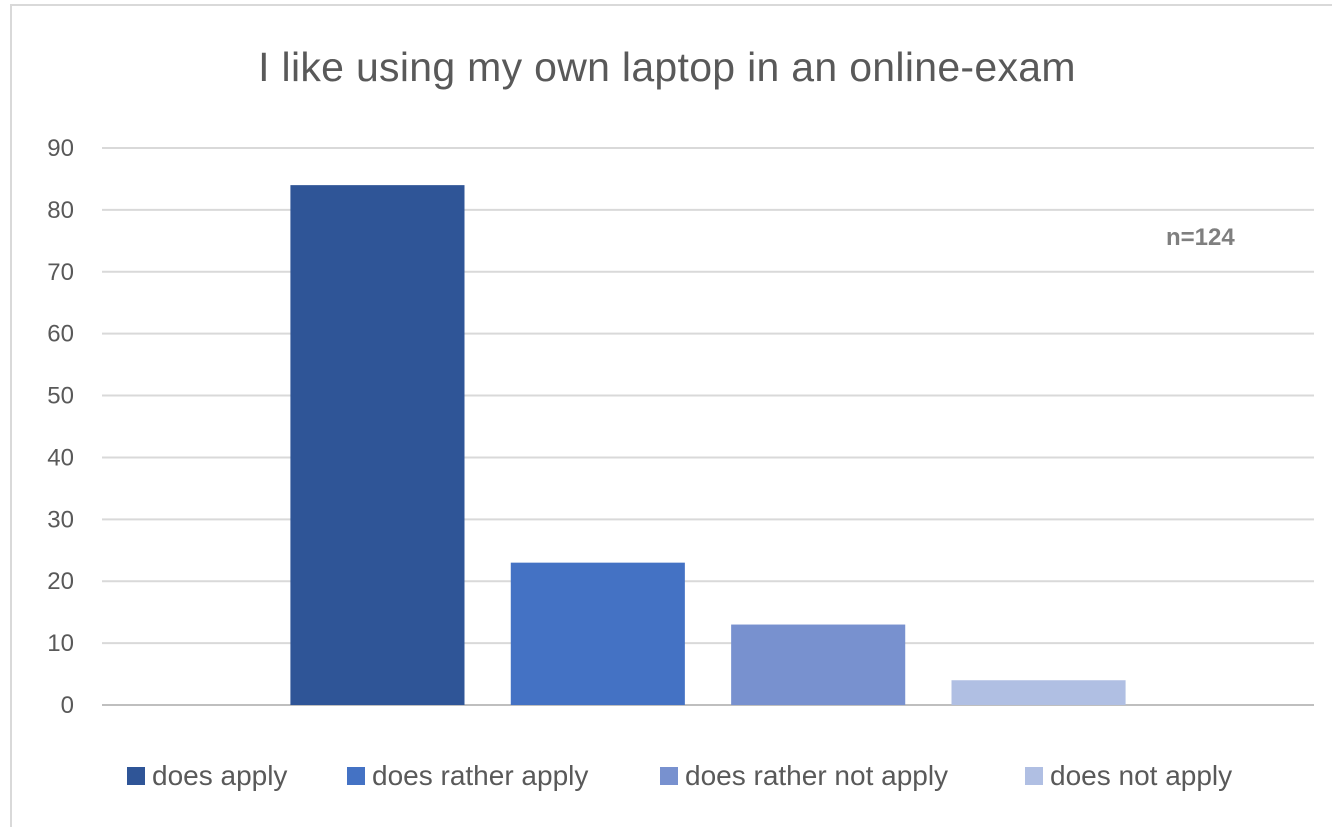 This screenshot has height=829, width=1334. What do you see at coordinates (1038, 692) in the screenshot?
I see `bar-does-not-apply` at bounding box center [1038, 692].